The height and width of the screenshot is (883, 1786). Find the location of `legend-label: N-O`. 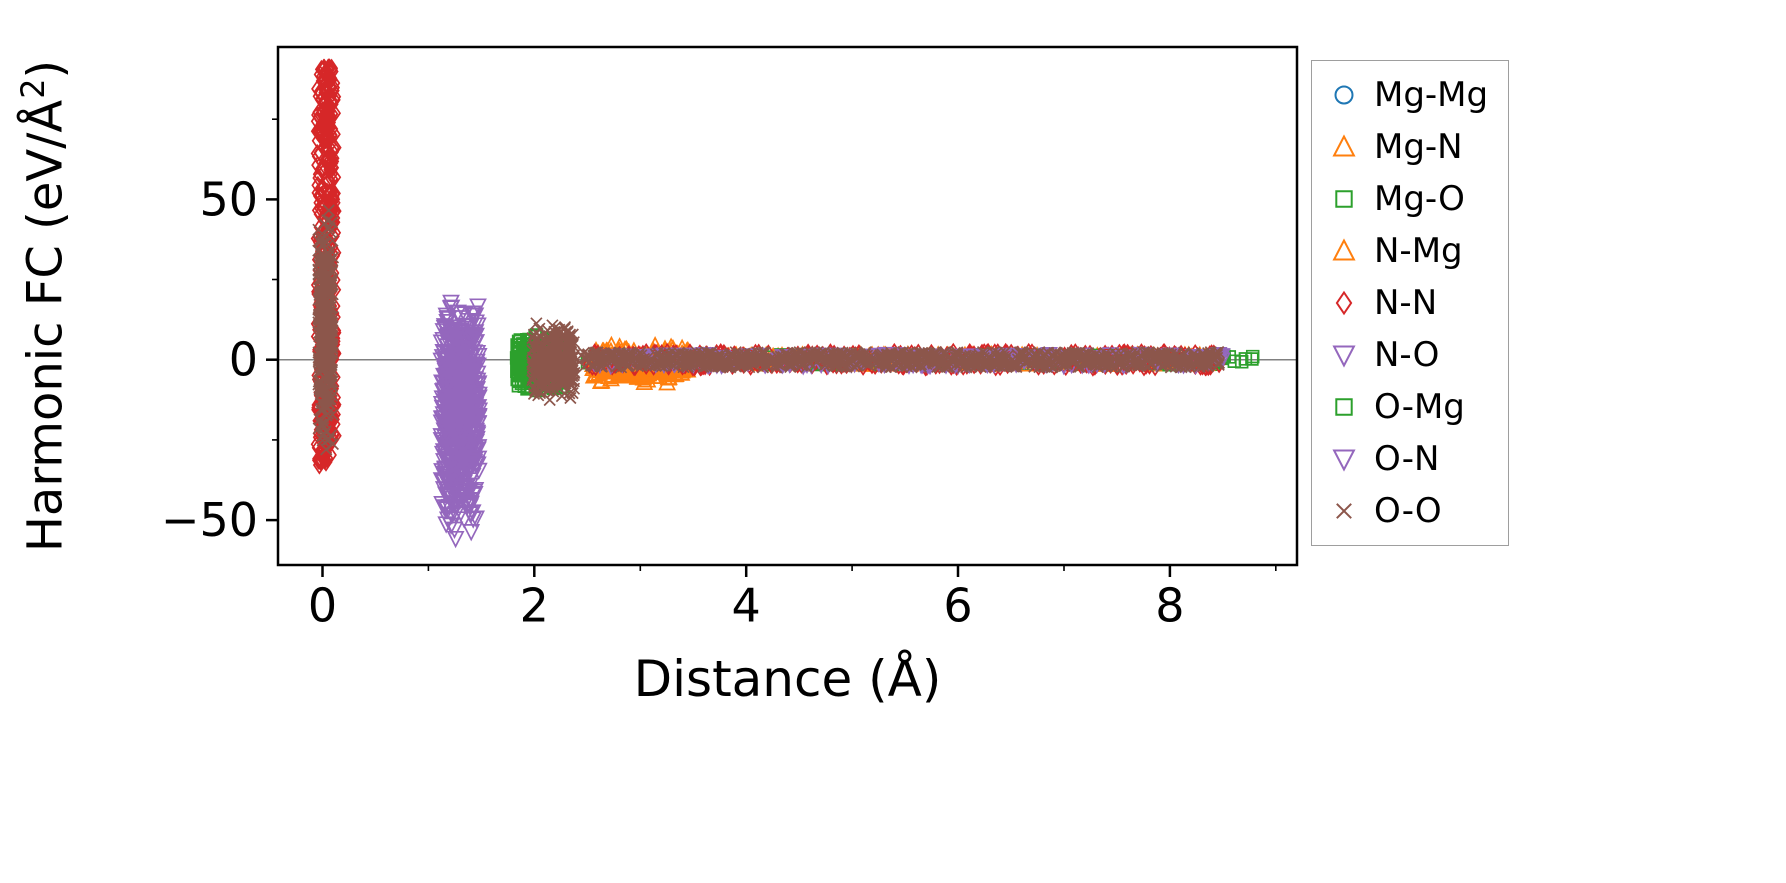

legend-label: N-O is located at coordinates (1407, 355).